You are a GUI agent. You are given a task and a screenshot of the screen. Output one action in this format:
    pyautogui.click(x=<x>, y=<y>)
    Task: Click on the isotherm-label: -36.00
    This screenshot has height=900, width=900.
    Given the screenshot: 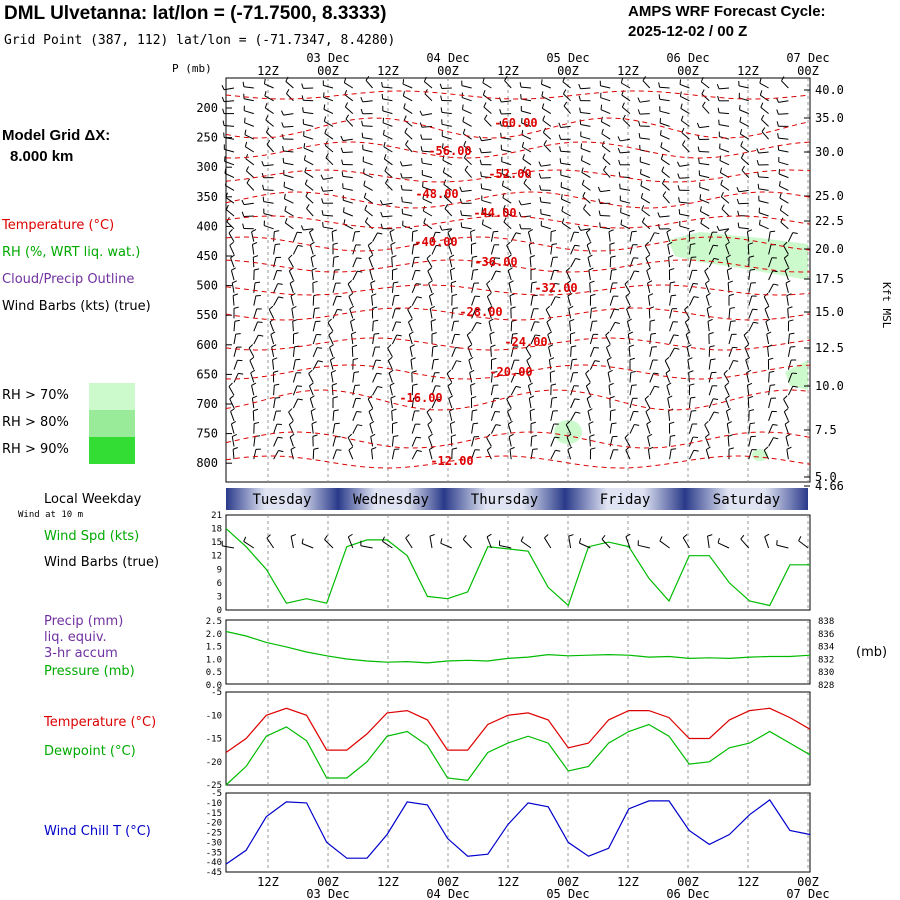 What is the action you would take?
    pyautogui.click(x=495, y=262)
    